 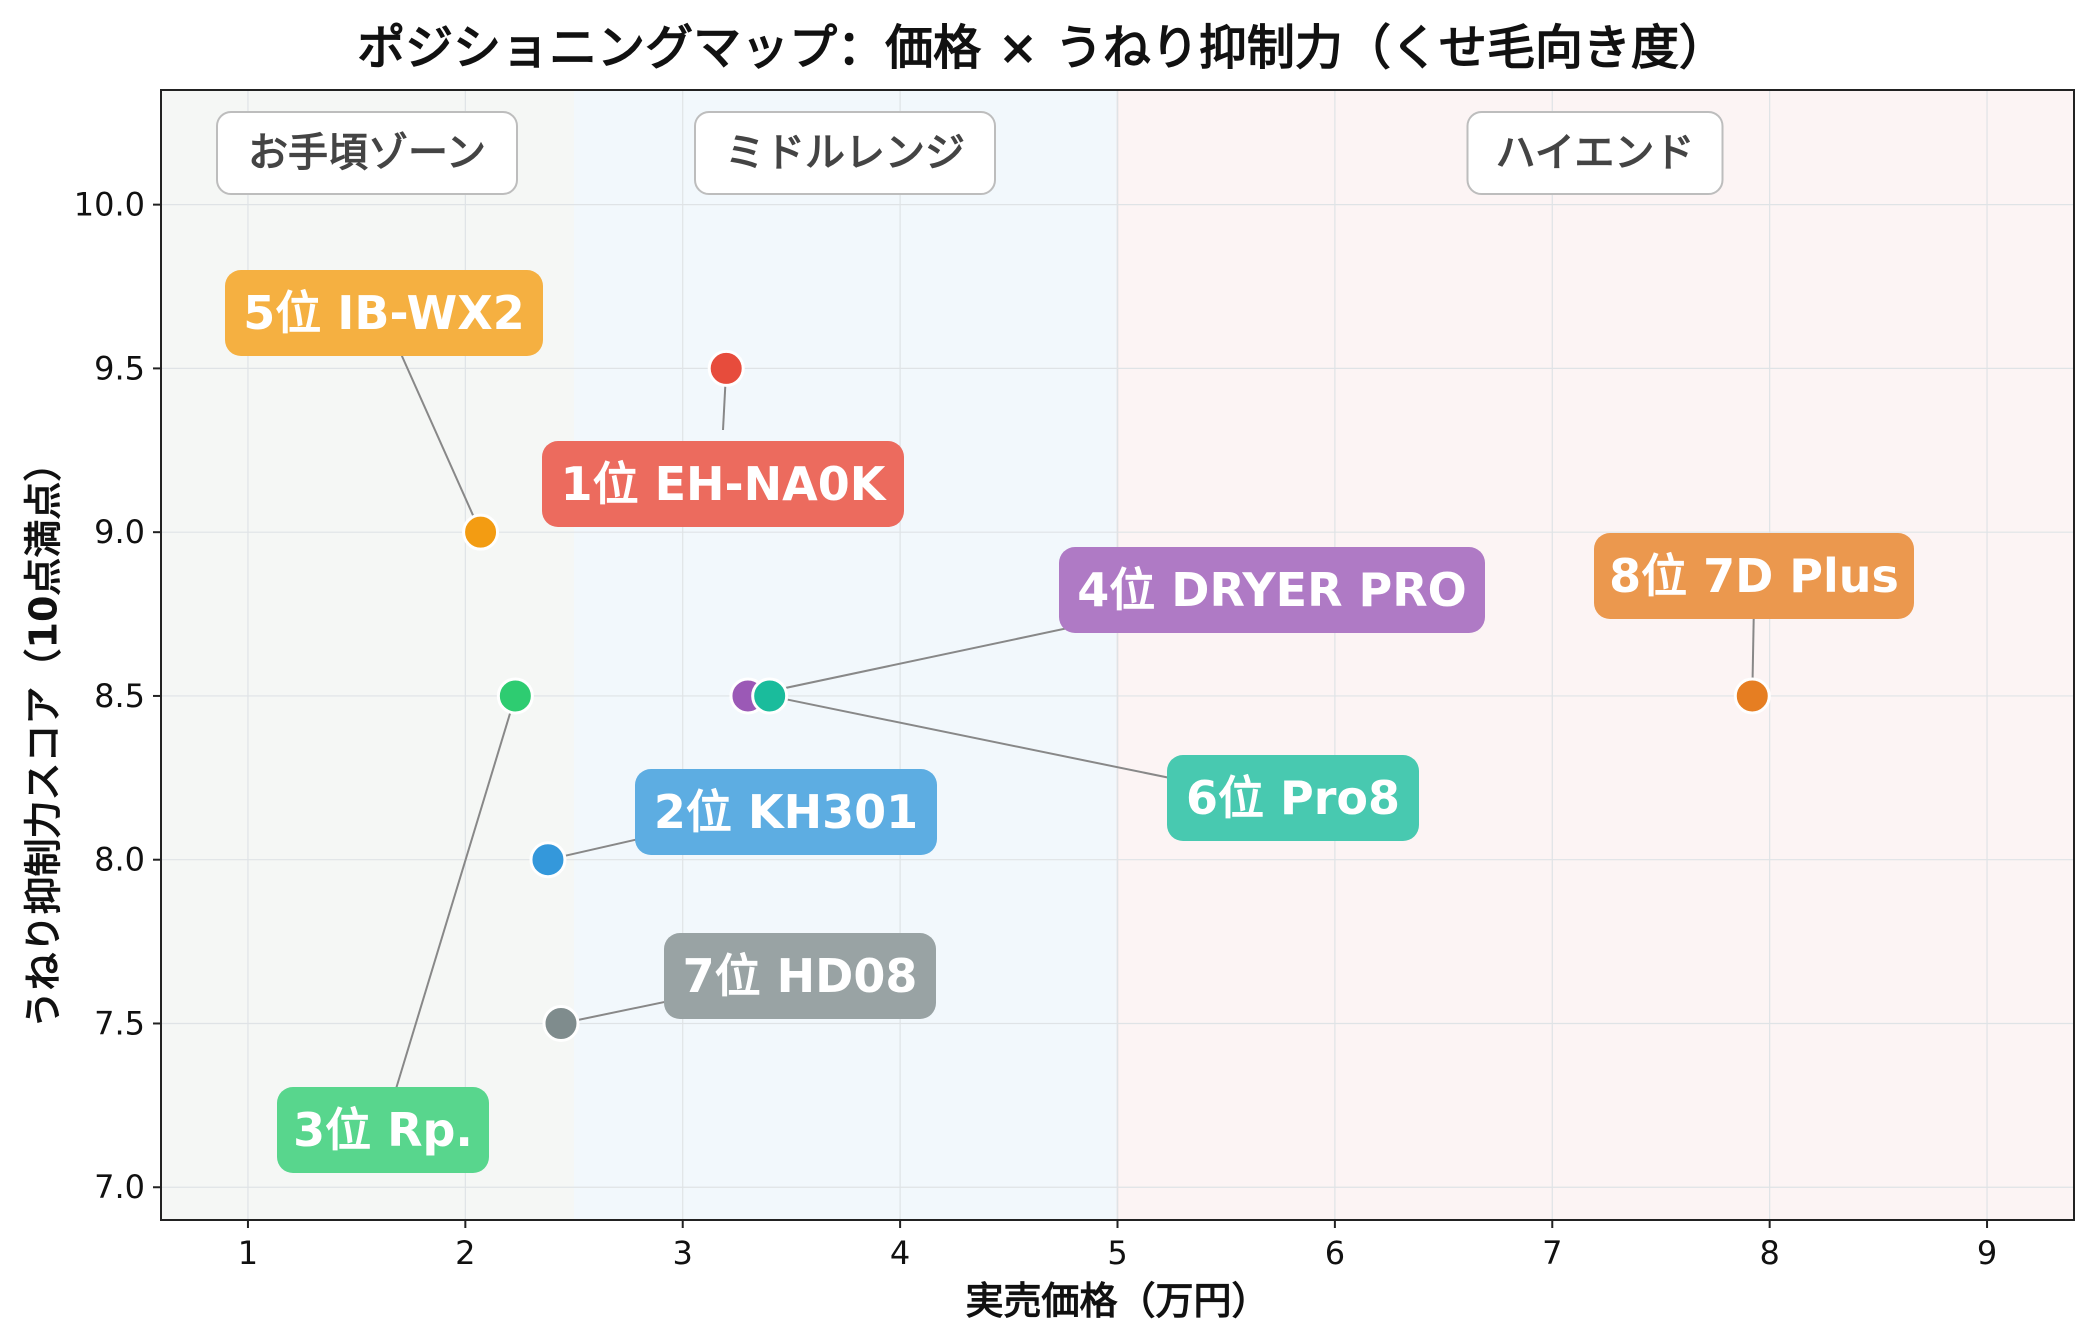 What do you see at coordinates (683, 1253) in the screenshot?
I see `x-tick-label: 3` at bounding box center [683, 1253].